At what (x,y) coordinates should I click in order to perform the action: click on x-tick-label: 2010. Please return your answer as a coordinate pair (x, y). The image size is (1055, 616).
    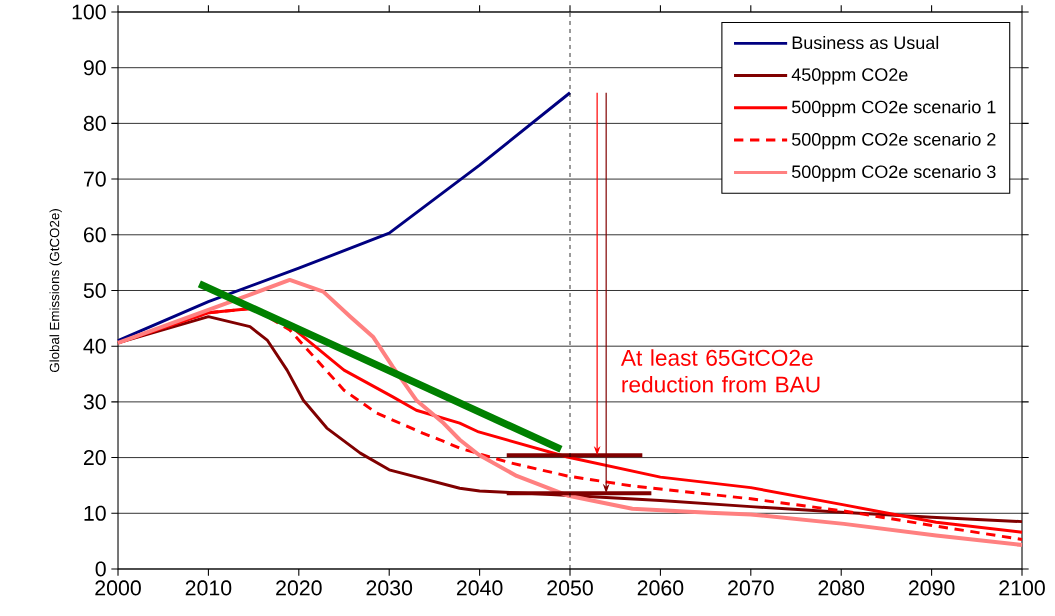
    Looking at the image, I should click on (208, 588).